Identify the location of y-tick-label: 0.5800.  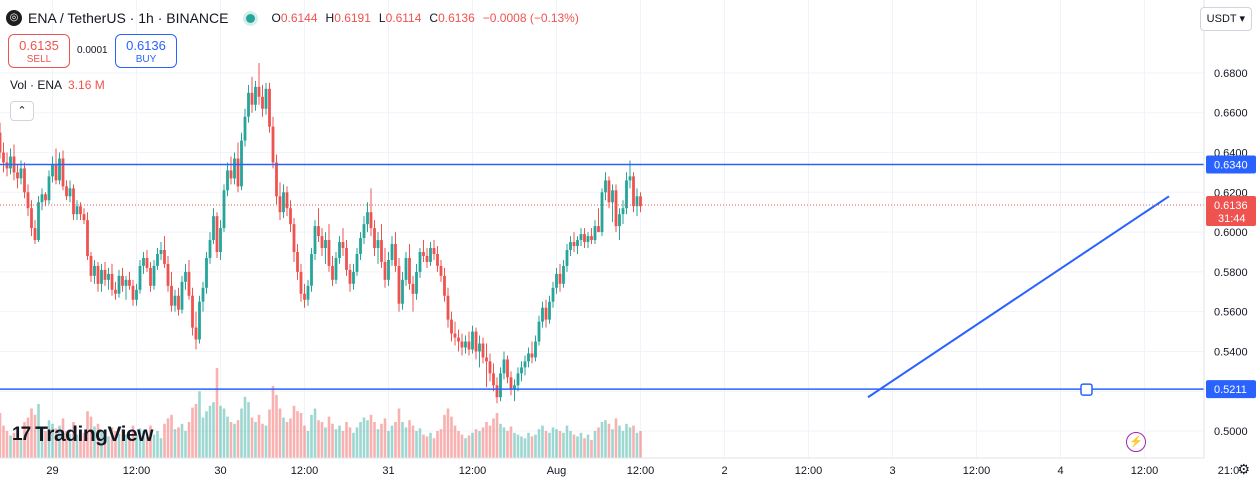
(1231, 273).